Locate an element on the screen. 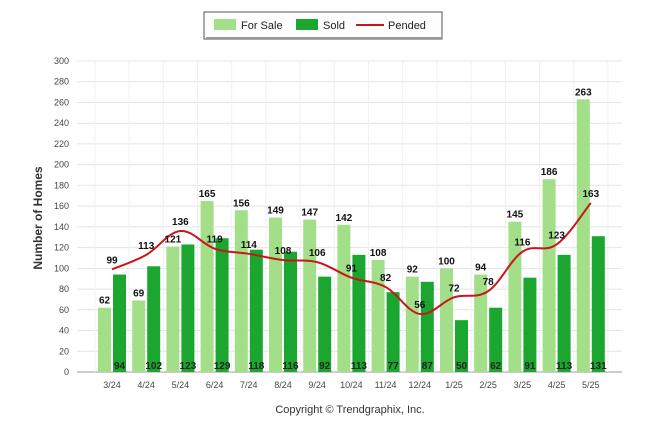  x-tick-label: 3/24 is located at coordinates (112, 385).